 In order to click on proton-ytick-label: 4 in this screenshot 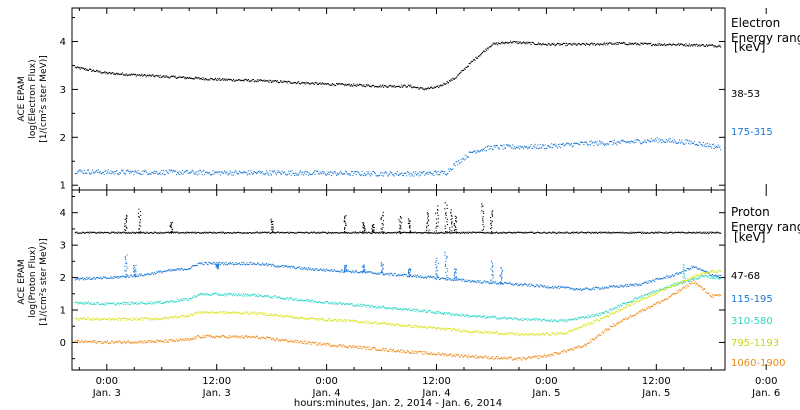, I will do `click(63, 213)`.